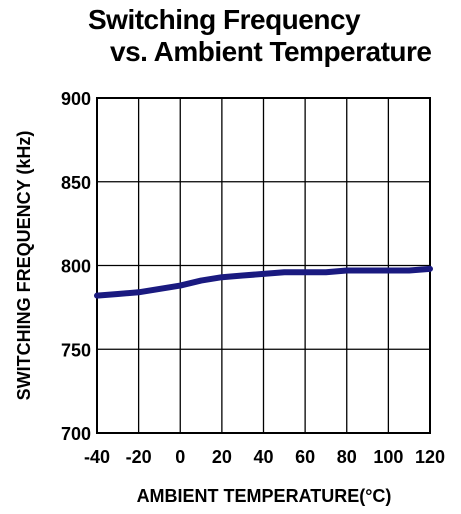 This screenshot has height=514, width=461. I want to click on x-tick-label: 80, so click(347, 457).